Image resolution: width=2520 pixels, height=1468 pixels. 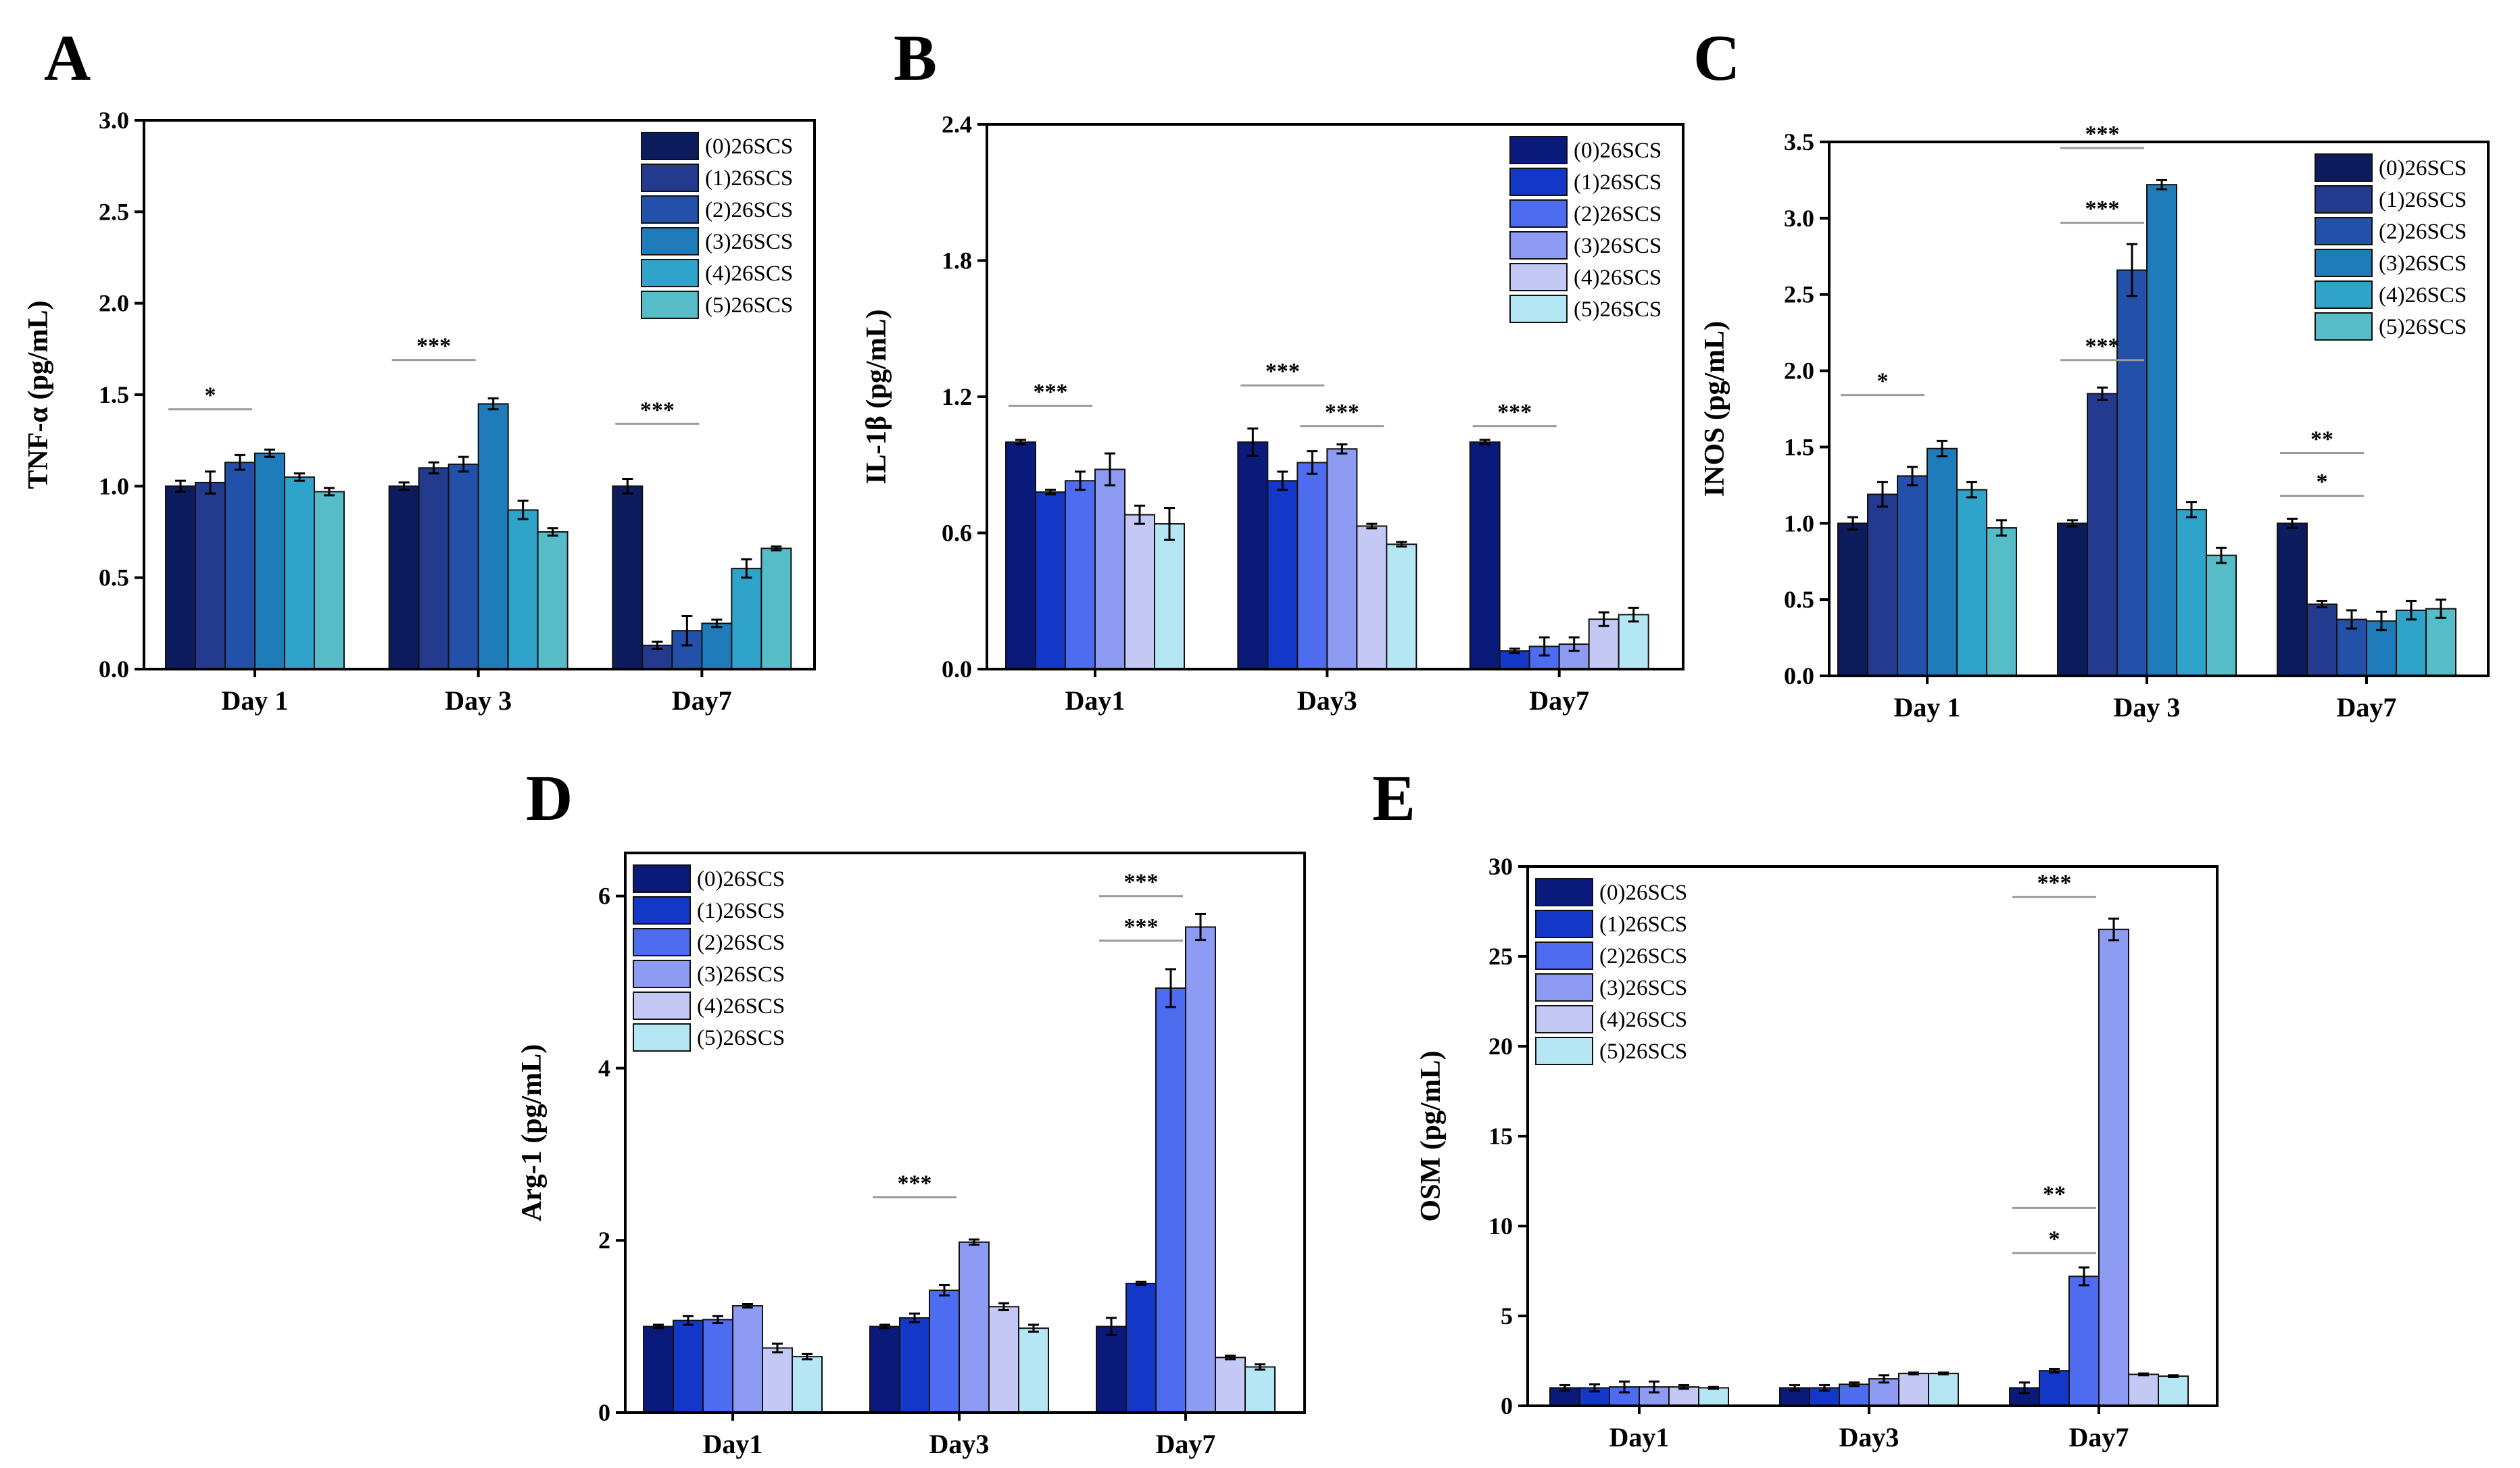 What do you see at coordinates (1799, 294) in the screenshot?
I see `y-tick-label: 2.5` at bounding box center [1799, 294].